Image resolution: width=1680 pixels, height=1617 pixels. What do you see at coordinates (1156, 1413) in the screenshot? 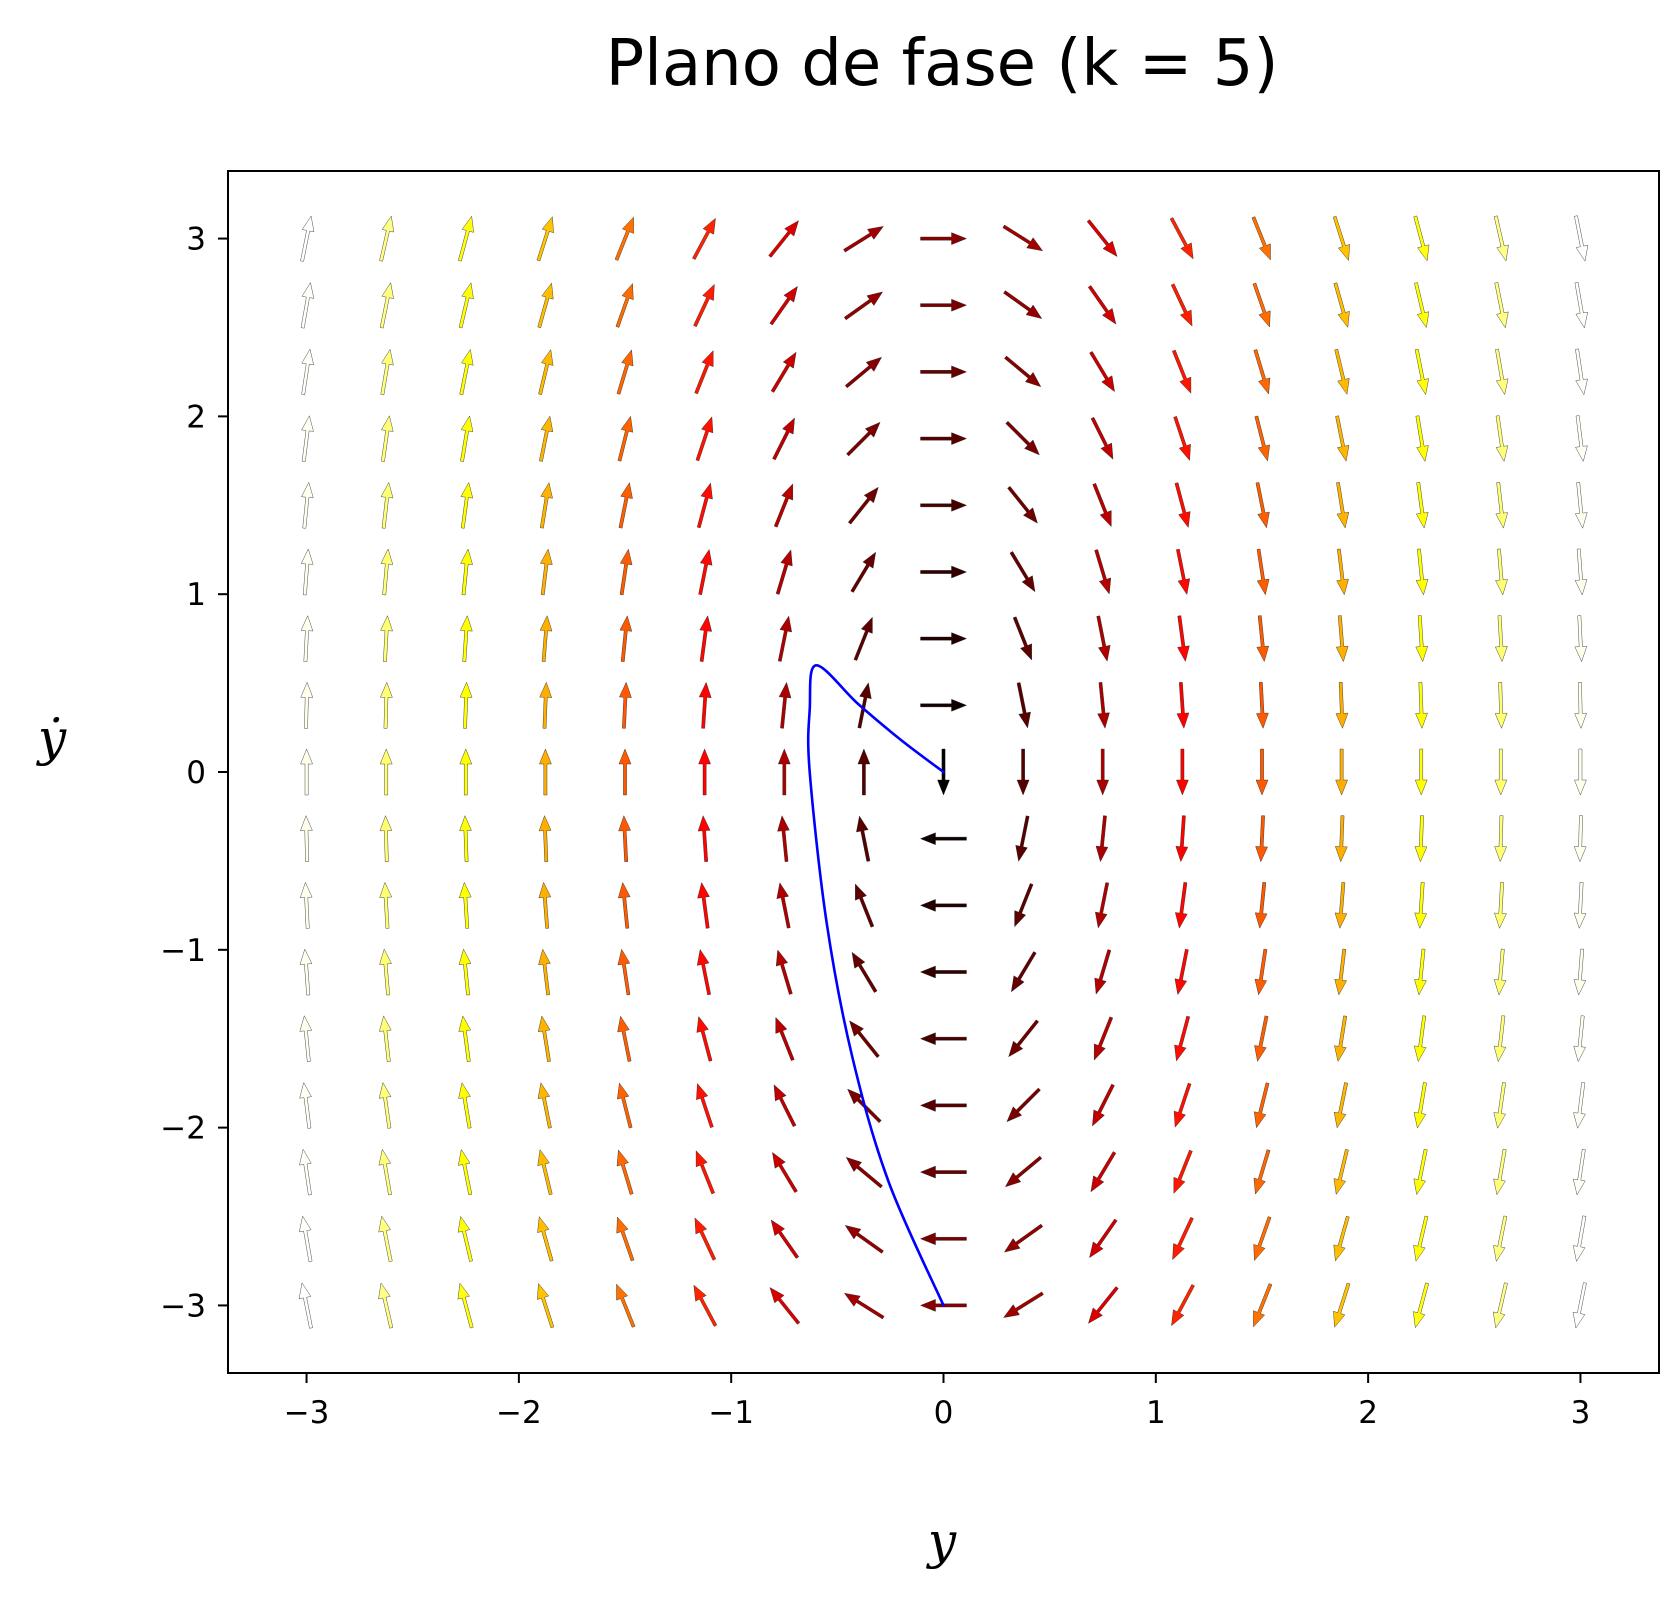
I see `x-tick-label: 1` at bounding box center [1156, 1413].